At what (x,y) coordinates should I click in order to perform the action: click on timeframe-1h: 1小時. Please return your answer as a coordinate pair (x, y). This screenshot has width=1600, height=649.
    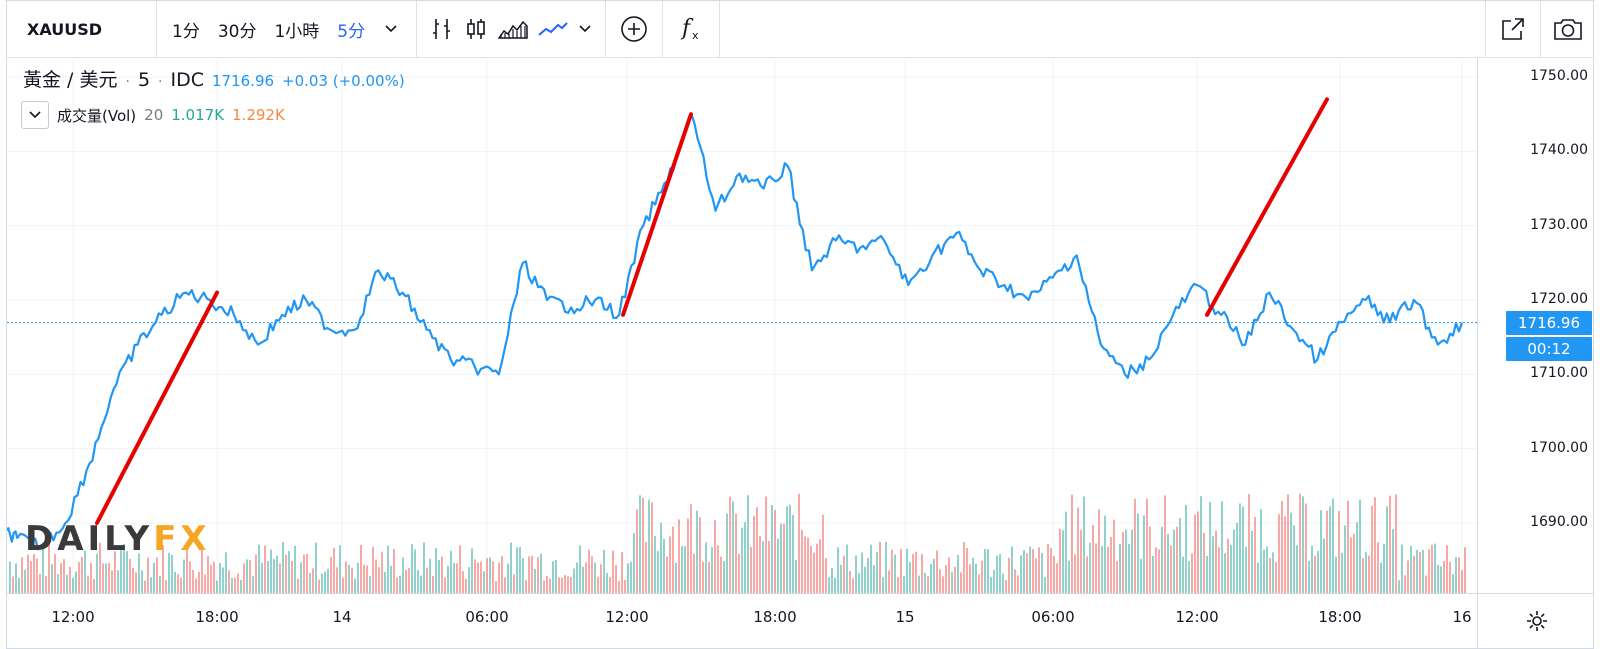
    Looking at the image, I should click on (297, 31).